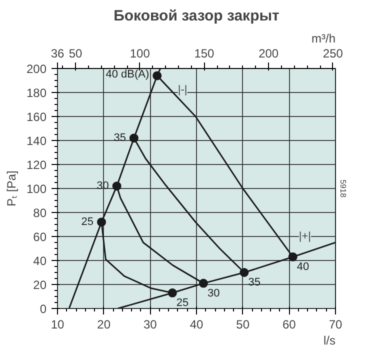 This screenshot has height=347, width=365. What do you see at coordinates (128, 74) in the screenshot?
I see `annotation: 40 dB(A)` at bounding box center [128, 74].